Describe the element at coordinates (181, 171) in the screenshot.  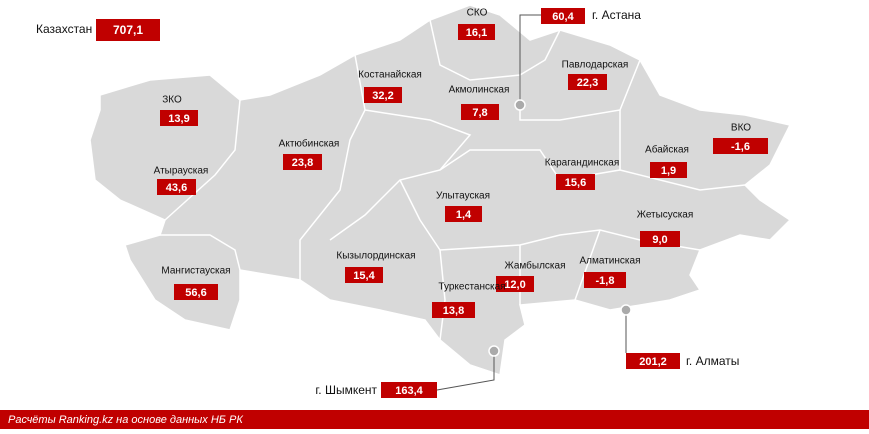
I see `region-name: Атырауская` at that location.